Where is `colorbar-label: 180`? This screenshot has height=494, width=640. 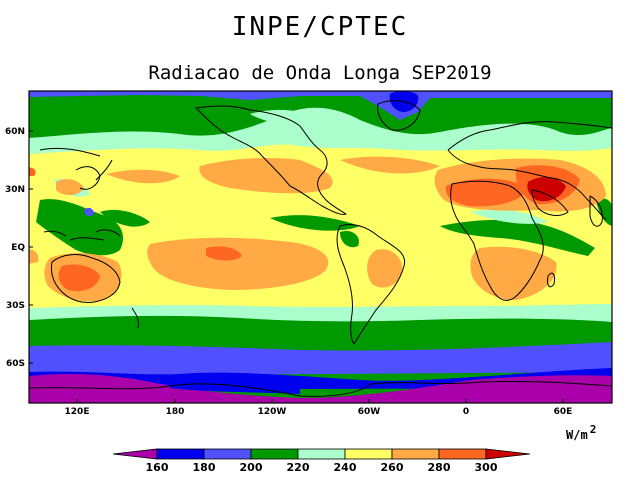
colorbar-label: 180 is located at coordinates (204, 467).